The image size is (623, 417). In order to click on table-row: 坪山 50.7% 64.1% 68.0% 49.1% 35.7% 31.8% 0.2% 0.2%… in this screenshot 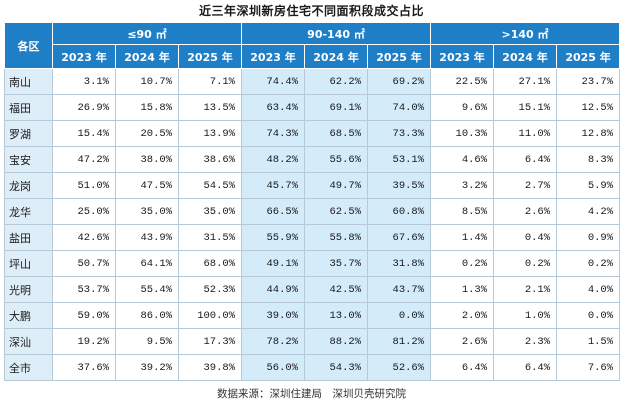, I will do `click(312, 263)`.